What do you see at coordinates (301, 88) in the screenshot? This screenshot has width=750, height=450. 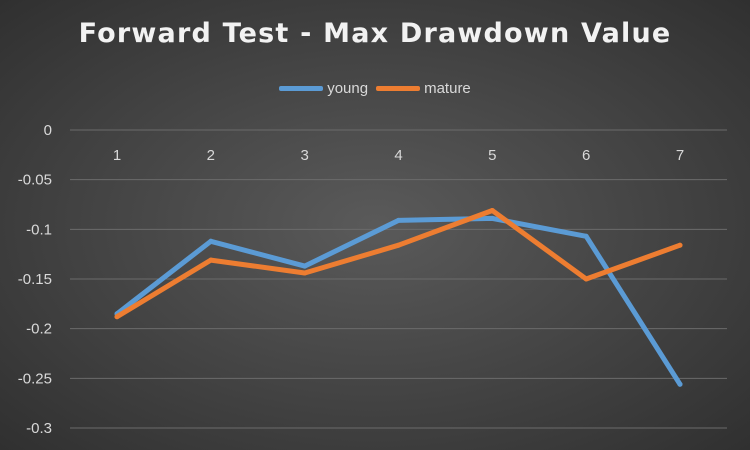 I see `legend-swatch-young` at bounding box center [301, 88].